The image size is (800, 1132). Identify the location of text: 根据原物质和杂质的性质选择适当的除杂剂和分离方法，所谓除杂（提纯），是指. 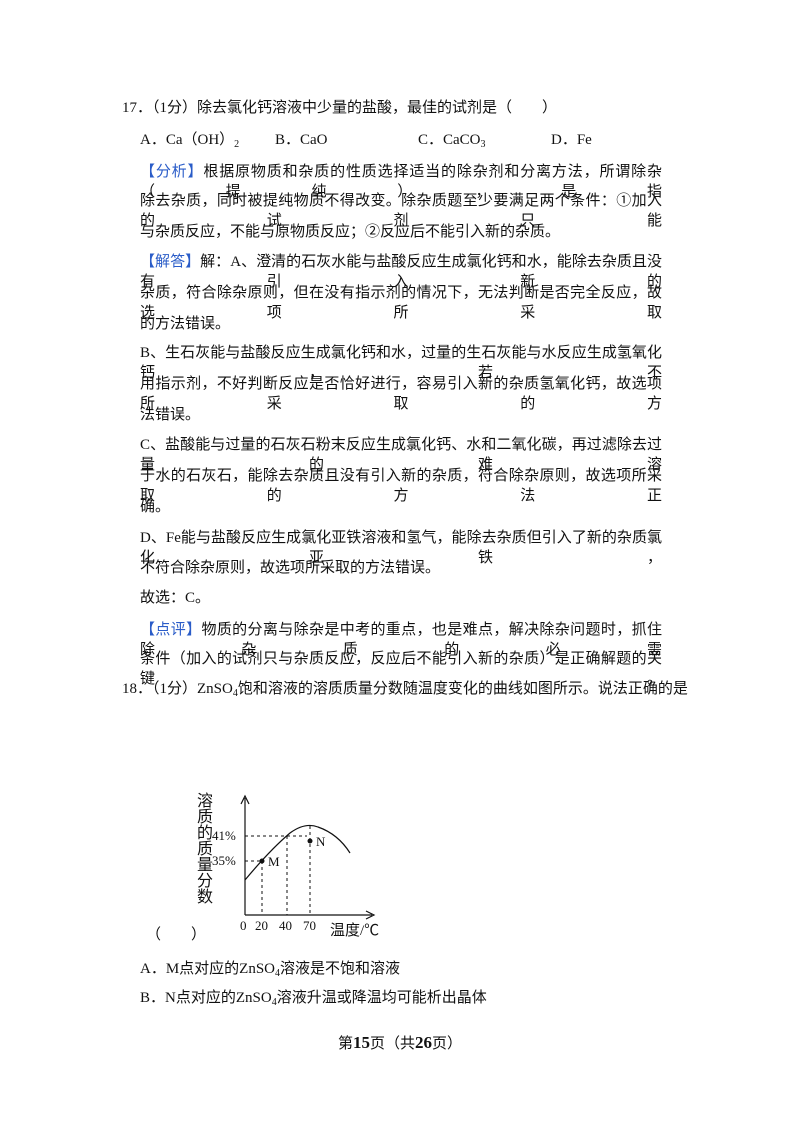
(401, 182).